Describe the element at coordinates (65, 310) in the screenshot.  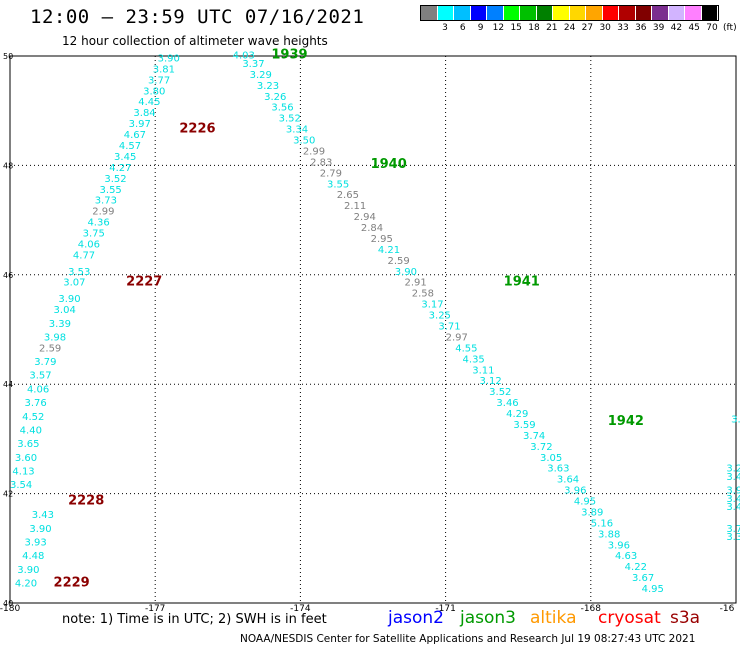
I see `wave-height-value: 3.04` at that location.